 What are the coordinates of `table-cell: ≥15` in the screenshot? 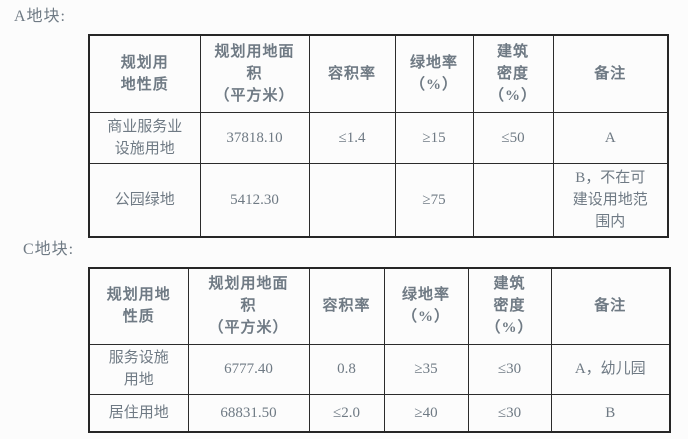 It's located at (434, 137).